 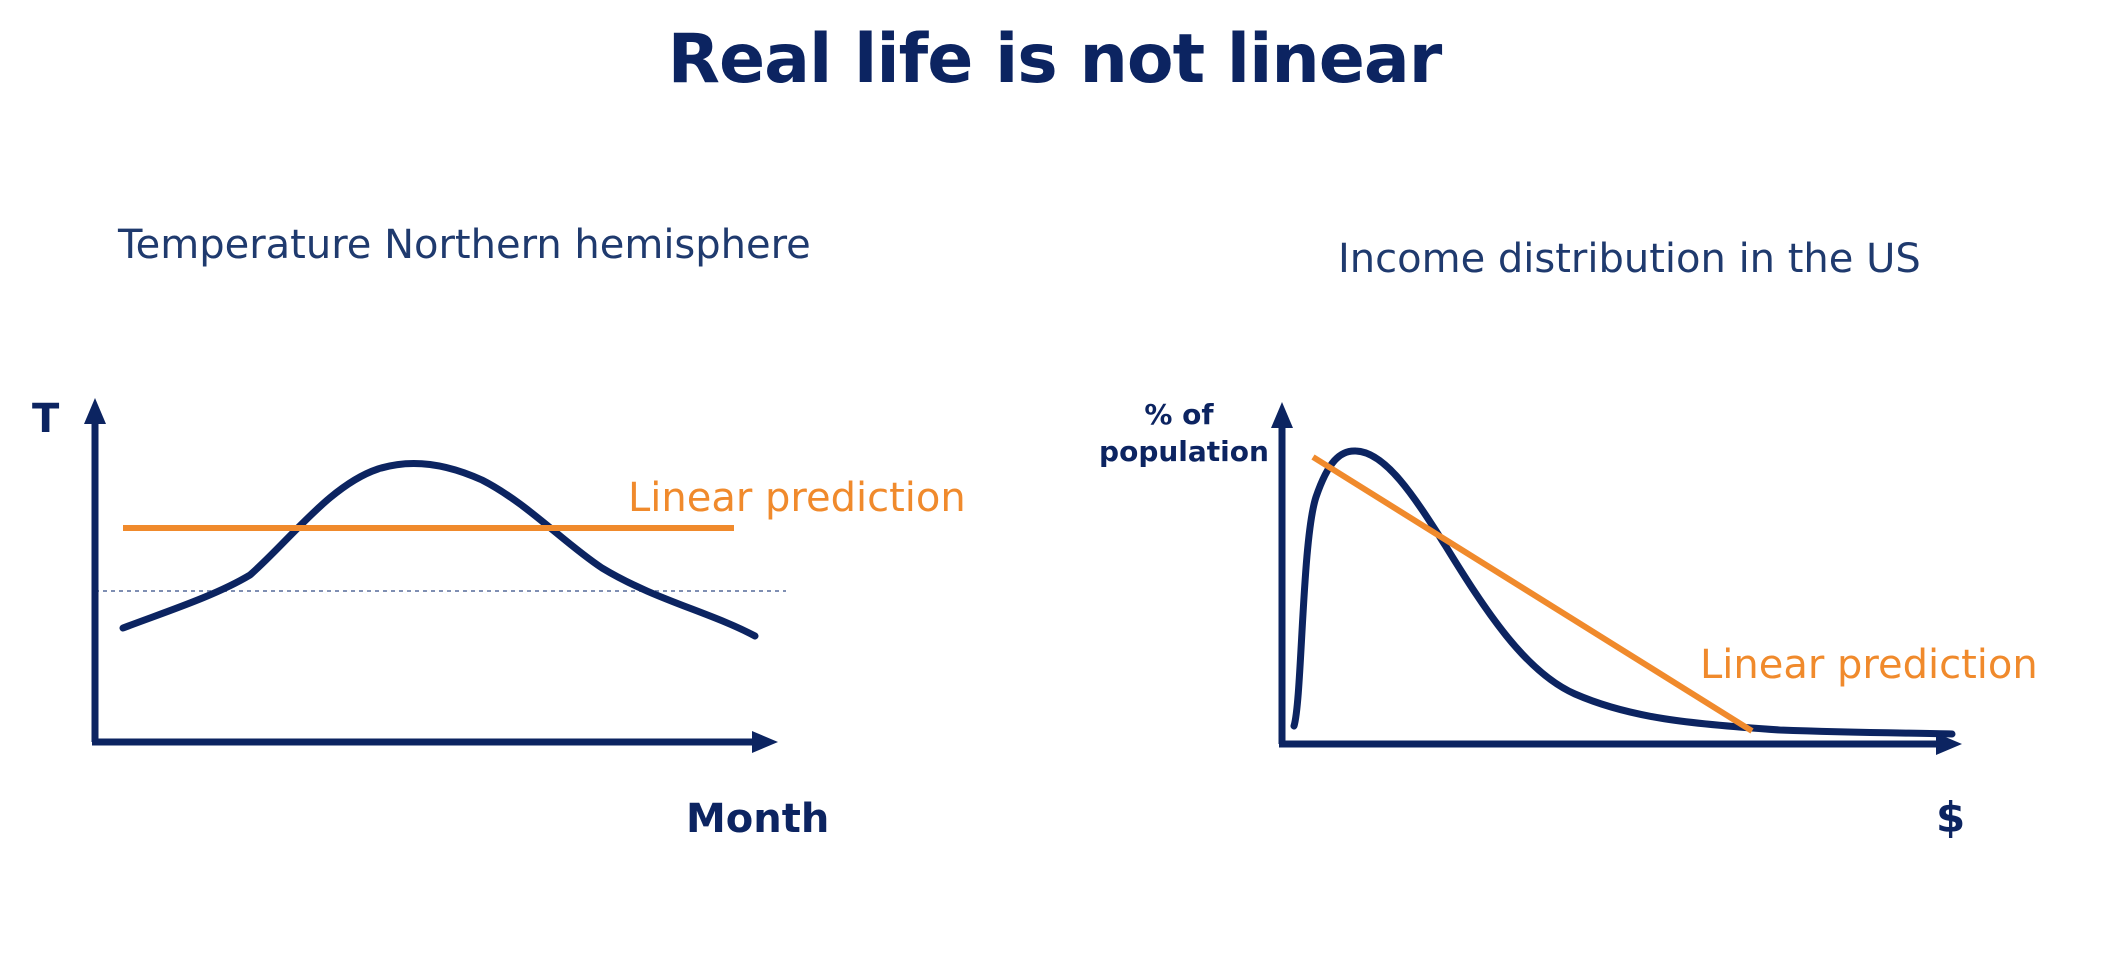 What do you see at coordinates (439, 549) in the screenshot?
I see `temperature-curve` at bounding box center [439, 549].